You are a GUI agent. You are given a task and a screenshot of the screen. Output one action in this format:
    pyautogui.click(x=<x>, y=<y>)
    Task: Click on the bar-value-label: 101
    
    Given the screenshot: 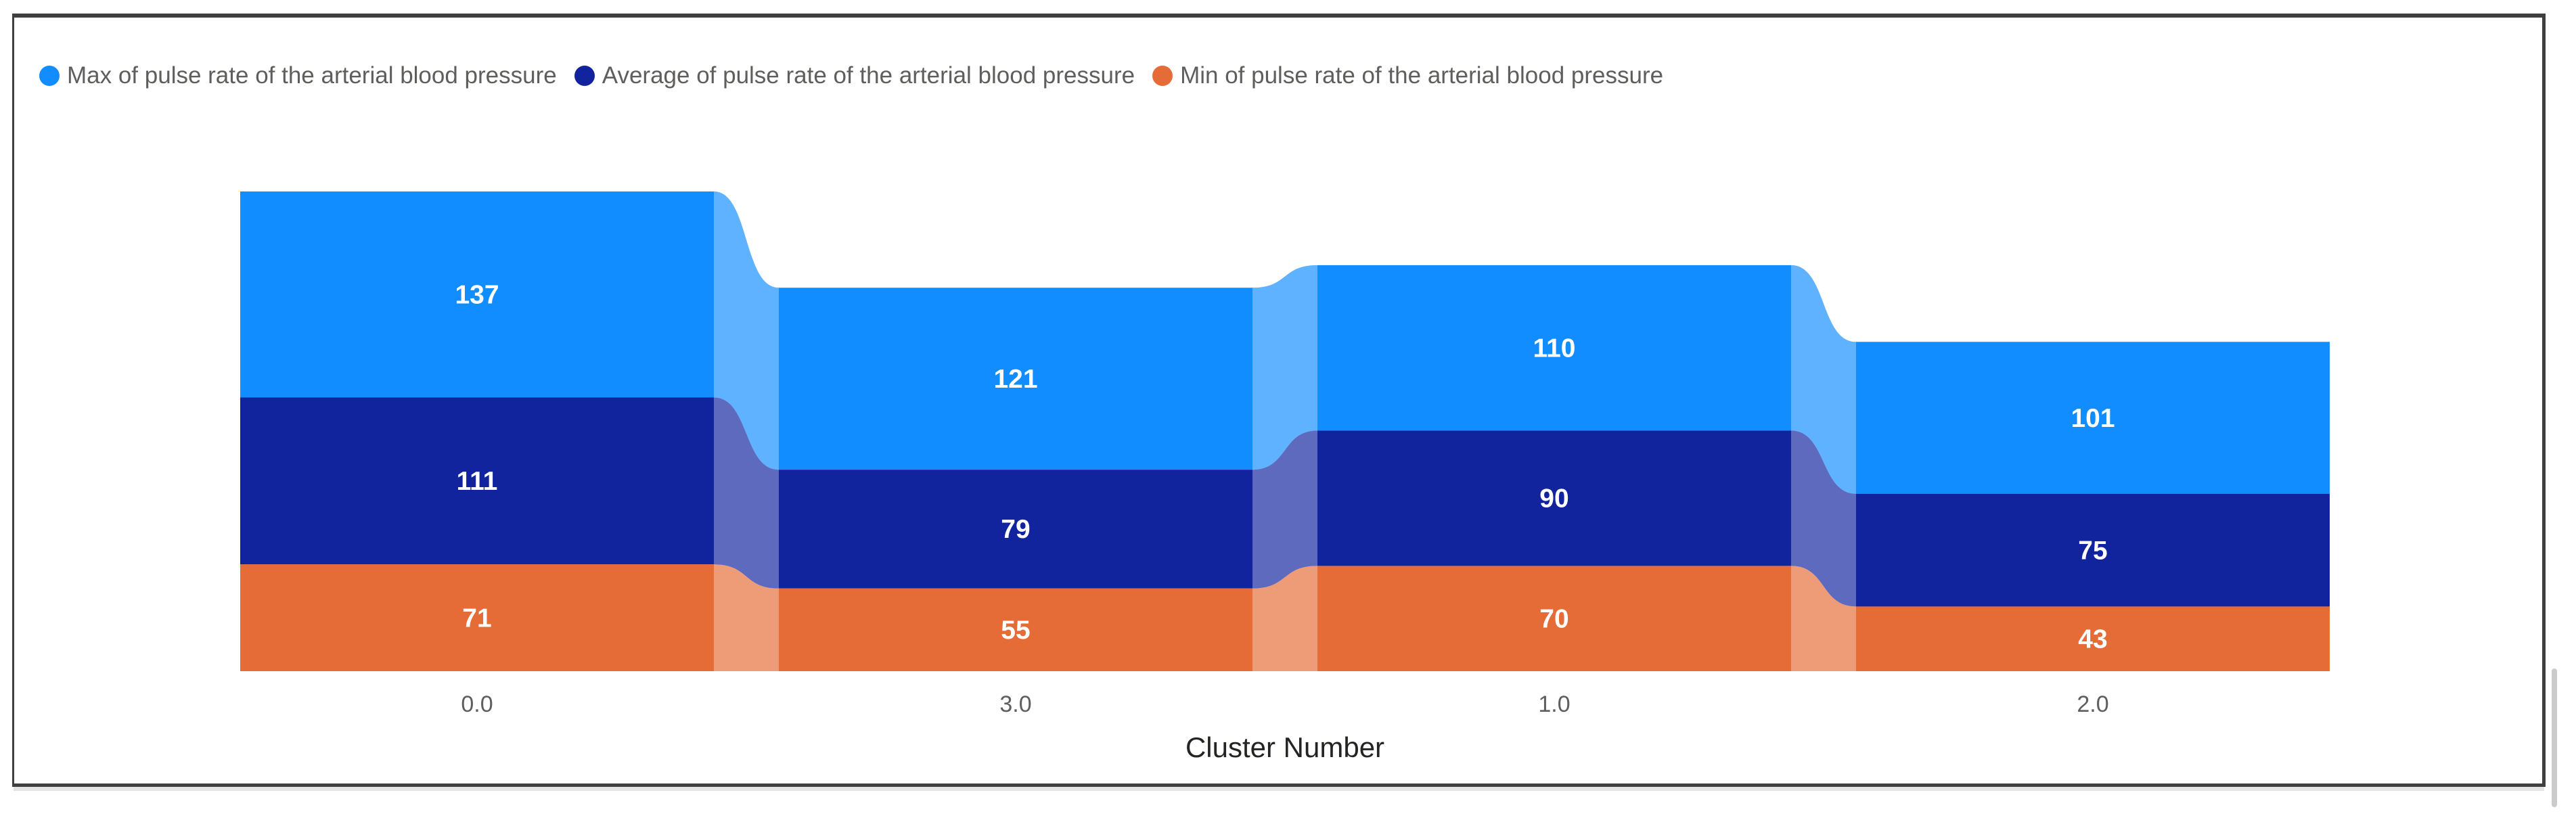 What is the action you would take?
    pyautogui.click(x=2093, y=418)
    